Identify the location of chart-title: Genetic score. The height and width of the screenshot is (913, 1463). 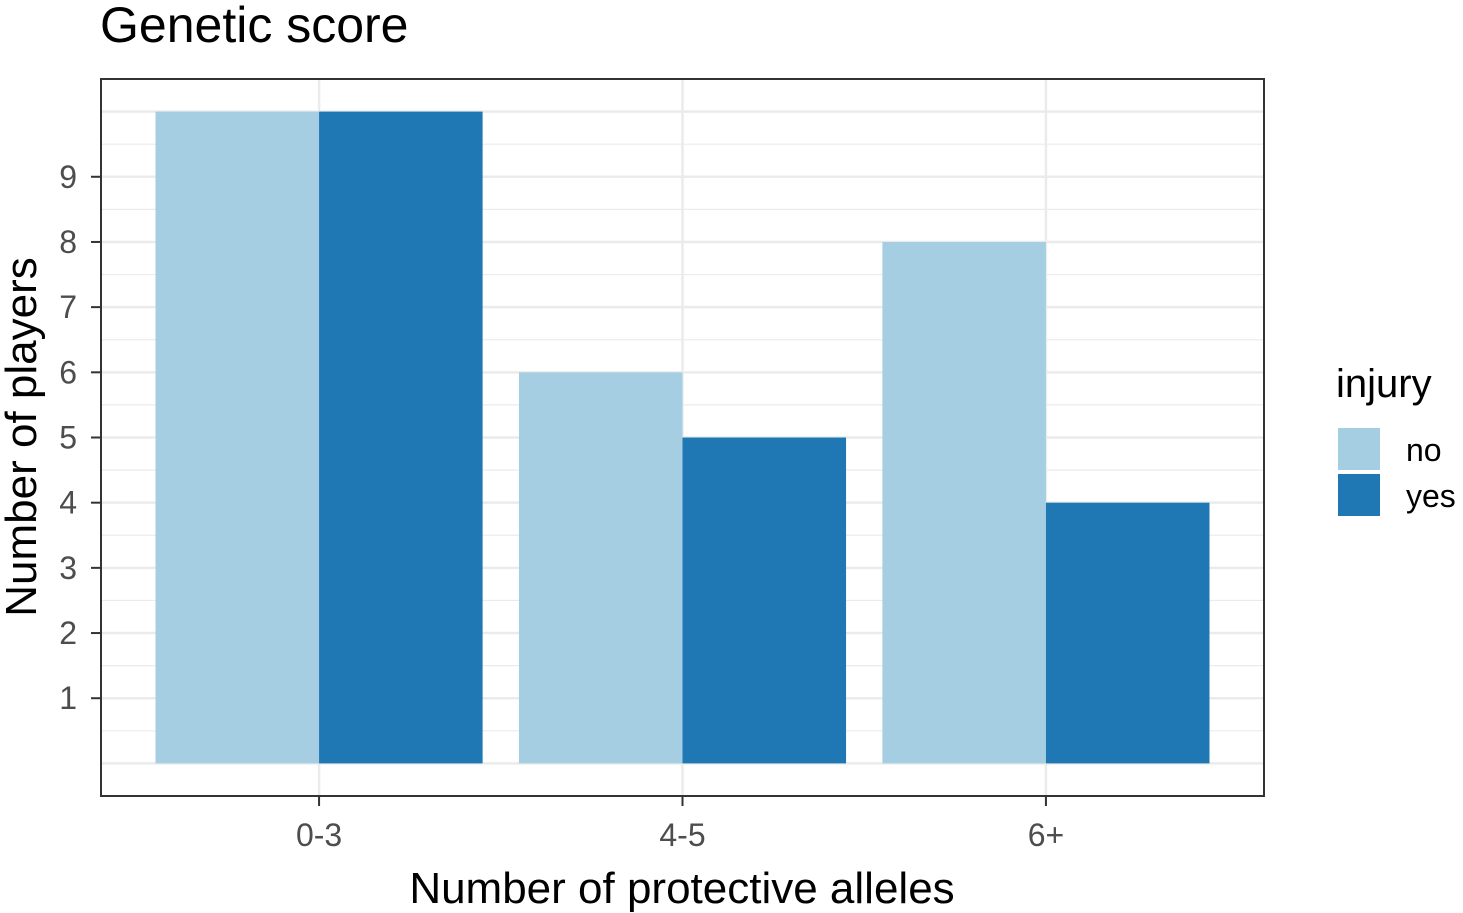
(254, 26).